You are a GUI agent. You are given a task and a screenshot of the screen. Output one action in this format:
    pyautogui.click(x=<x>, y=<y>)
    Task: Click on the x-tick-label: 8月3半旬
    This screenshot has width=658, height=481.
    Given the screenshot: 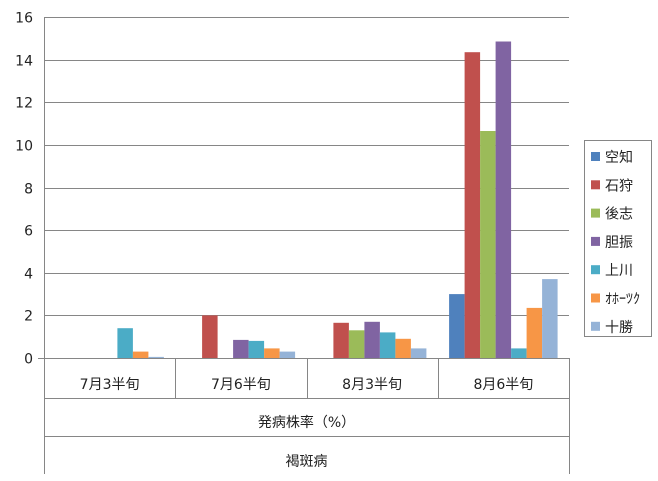 What is the action you would take?
    pyautogui.click(x=372, y=385)
    